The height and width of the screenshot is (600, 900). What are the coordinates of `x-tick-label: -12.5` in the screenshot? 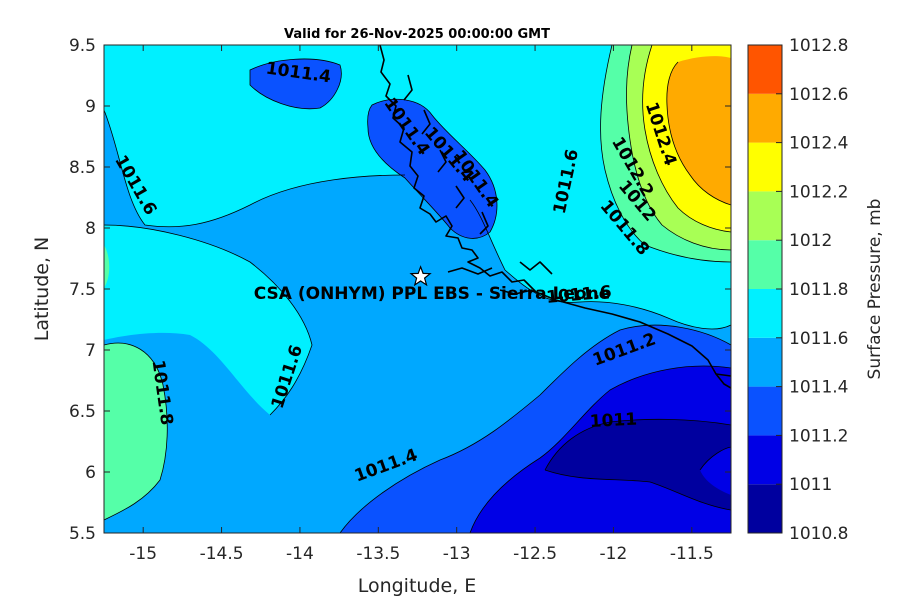 It's located at (535, 554).